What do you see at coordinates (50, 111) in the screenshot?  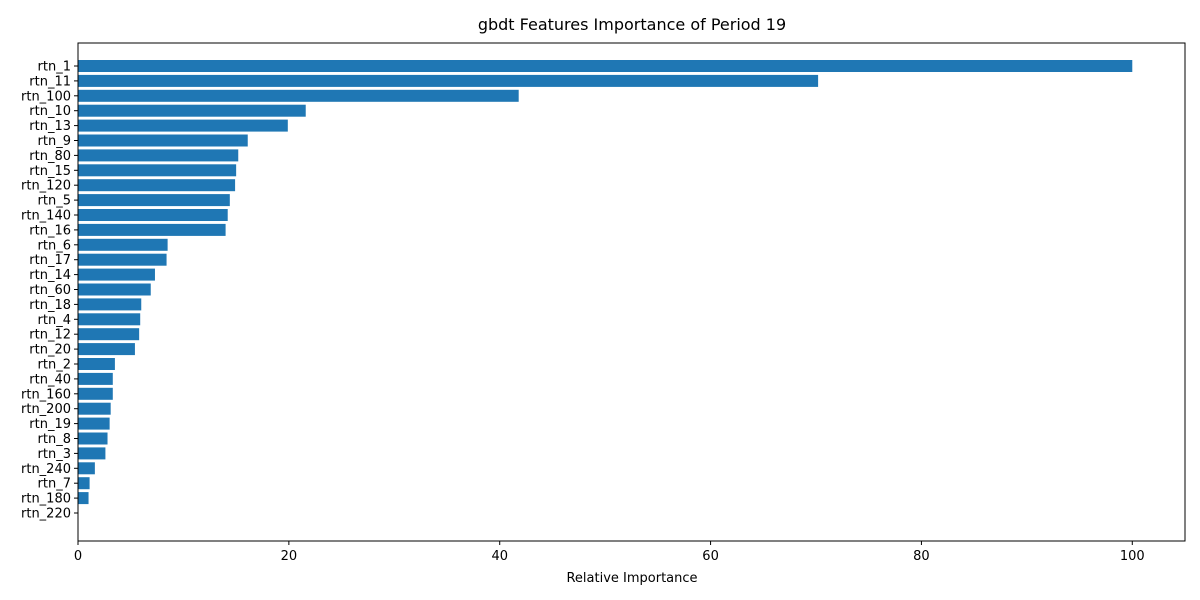 I see `y-tick-label: rtn_10` at bounding box center [50, 111].